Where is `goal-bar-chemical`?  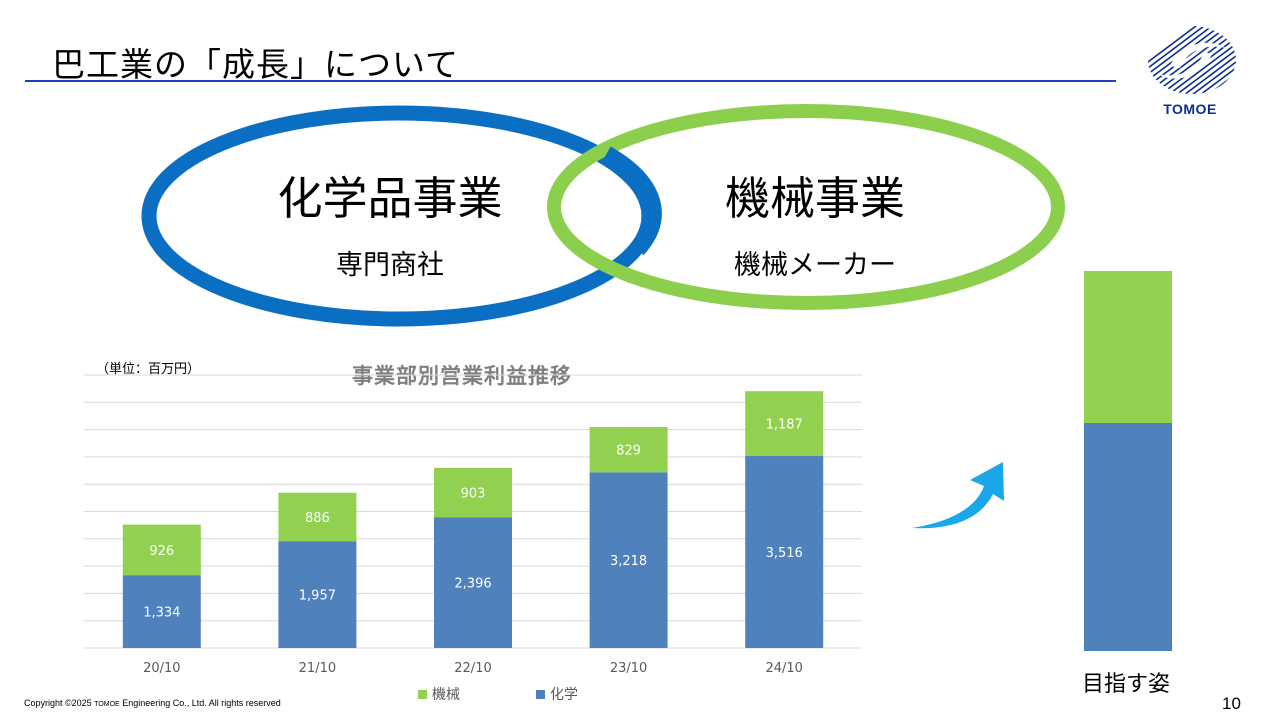
goal-bar-chemical is located at coordinates (1128, 537).